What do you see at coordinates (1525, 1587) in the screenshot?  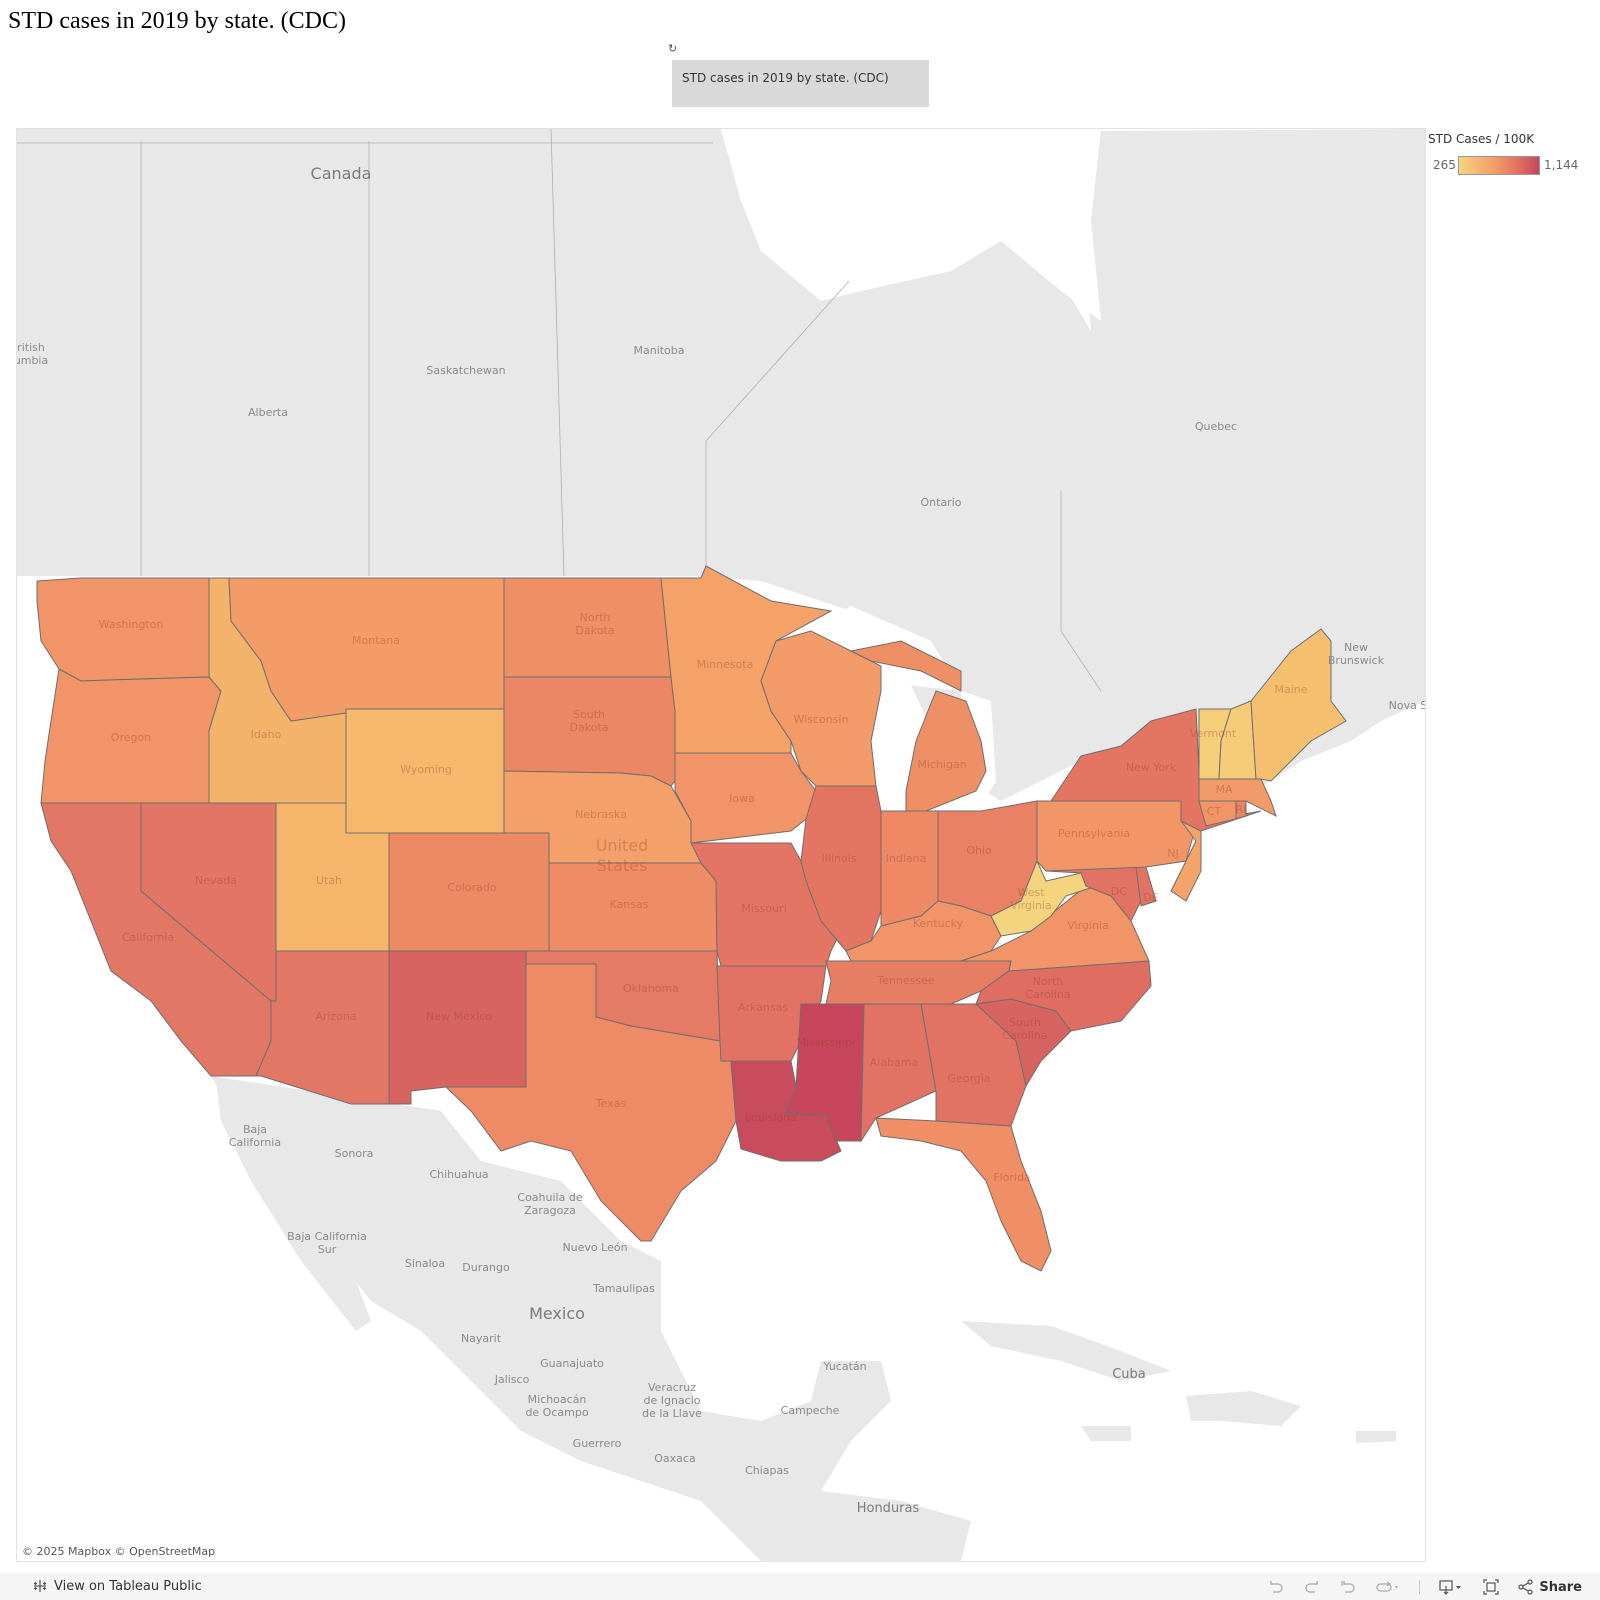 I see `share-icon` at bounding box center [1525, 1587].